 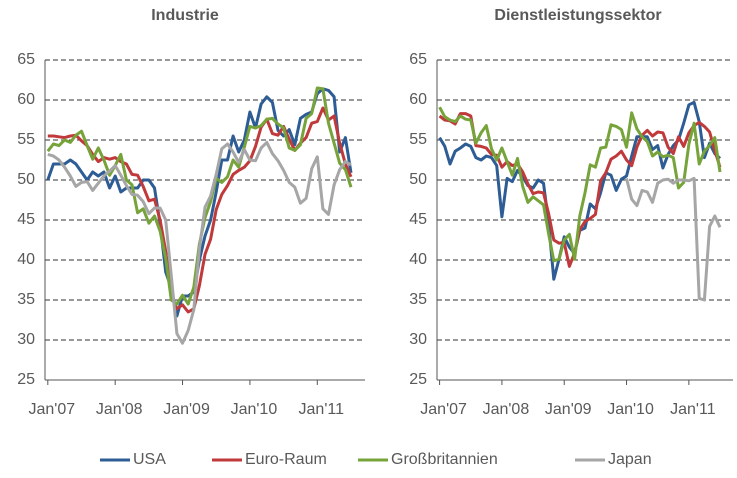 What do you see at coordinates (149, 459) in the screenshot?
I see `legend-label: USA` at bounding box center [149, 459].